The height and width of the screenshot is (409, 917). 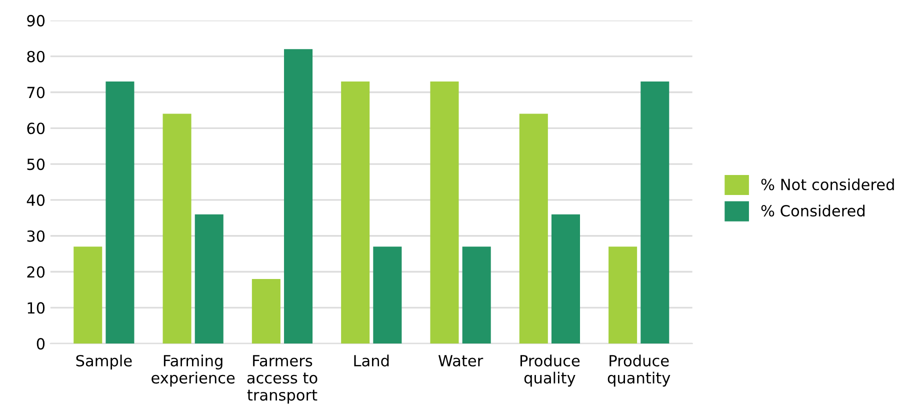 I want to click on x-tick-label: Water, so click(x=461, y=360).